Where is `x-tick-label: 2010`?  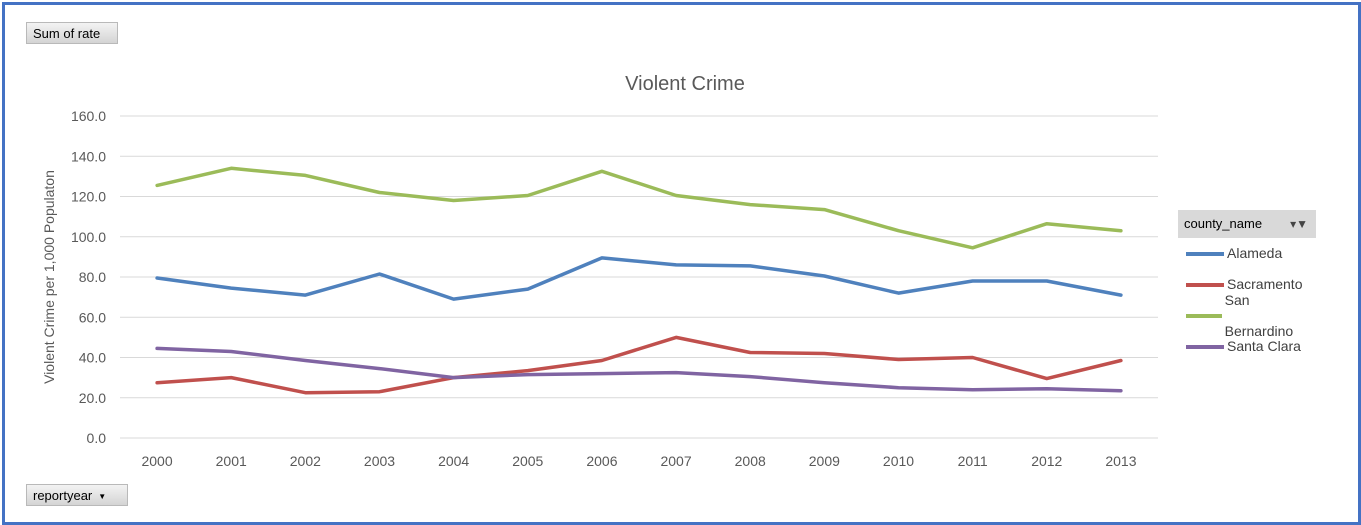 x-tick-label: 2010 is located at coordinates (898, 461).